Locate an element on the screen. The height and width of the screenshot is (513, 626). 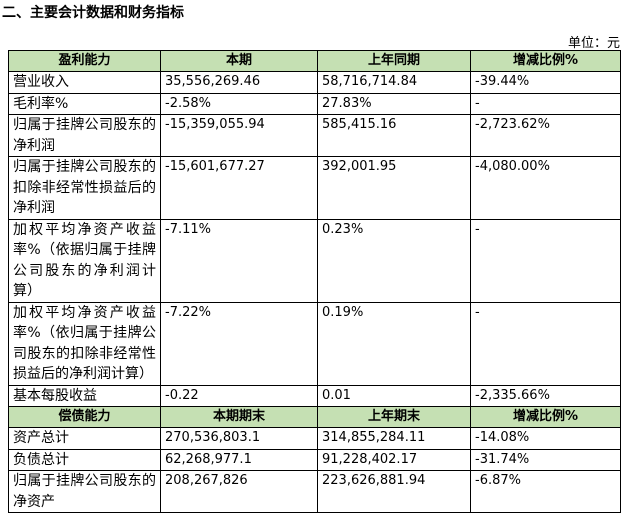
value-cell: -0.22 is located at coordinates (239, 395).